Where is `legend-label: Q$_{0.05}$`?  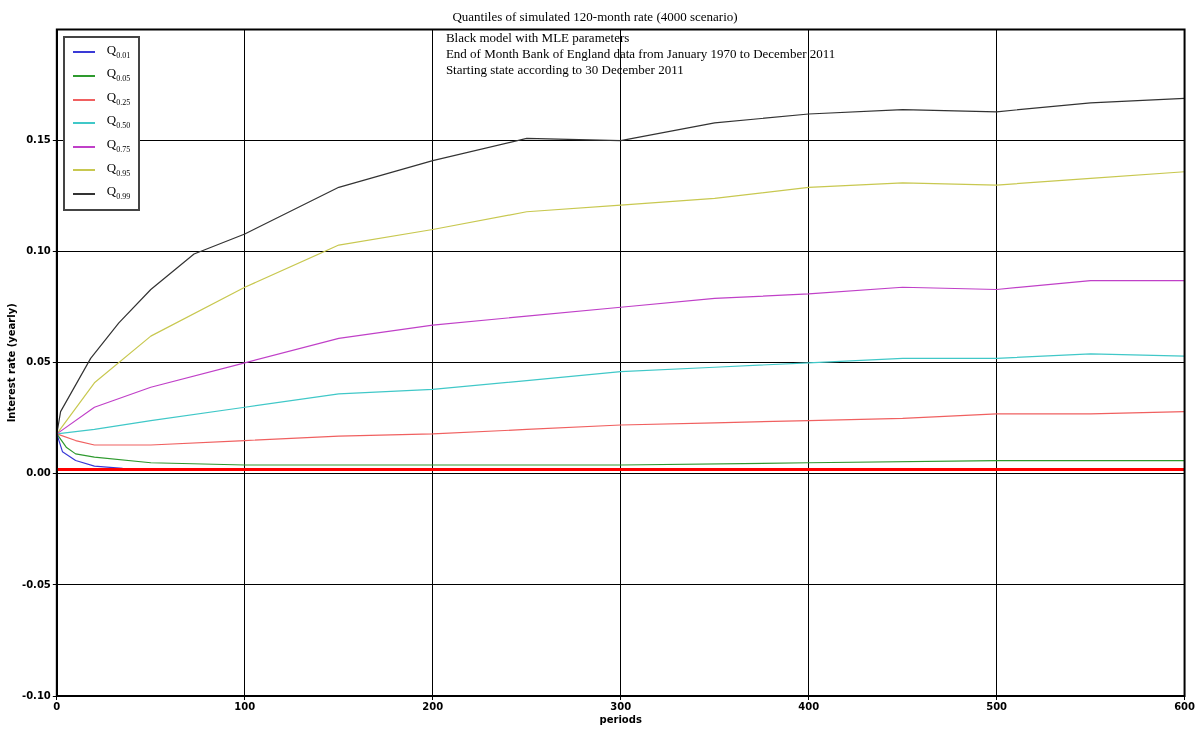 legend-label: Q$_{0.05}$ is located at coordinates (118, 74).